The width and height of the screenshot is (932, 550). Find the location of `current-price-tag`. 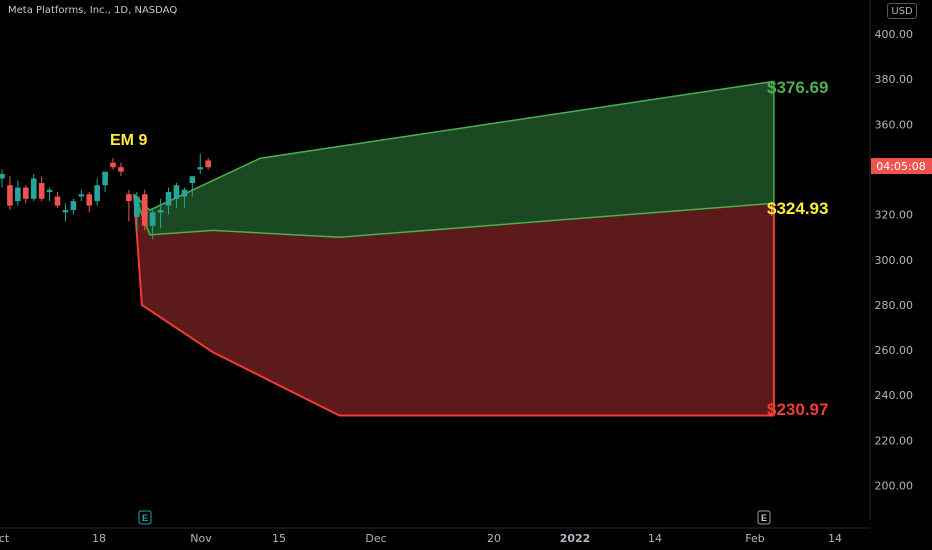

current-price-tag is located at coordinates (901, 166).